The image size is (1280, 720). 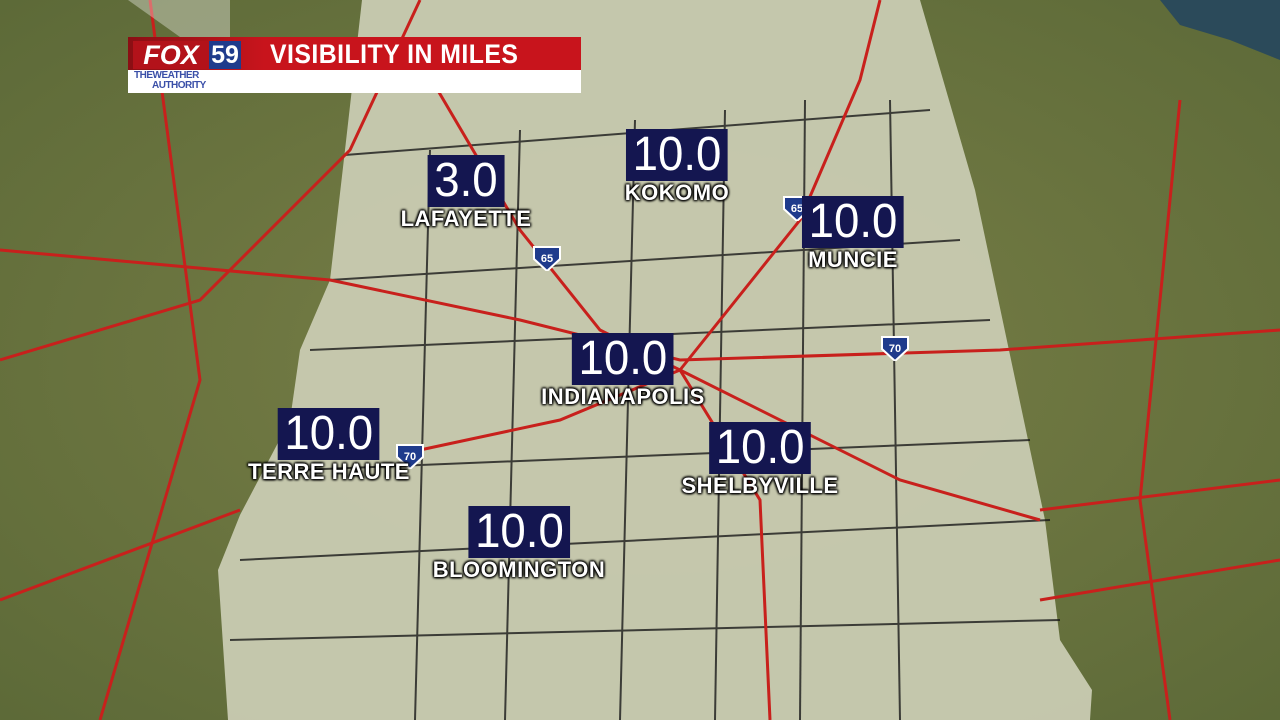 I want to click on logo-channel: 59, so click(x=225, y=55).